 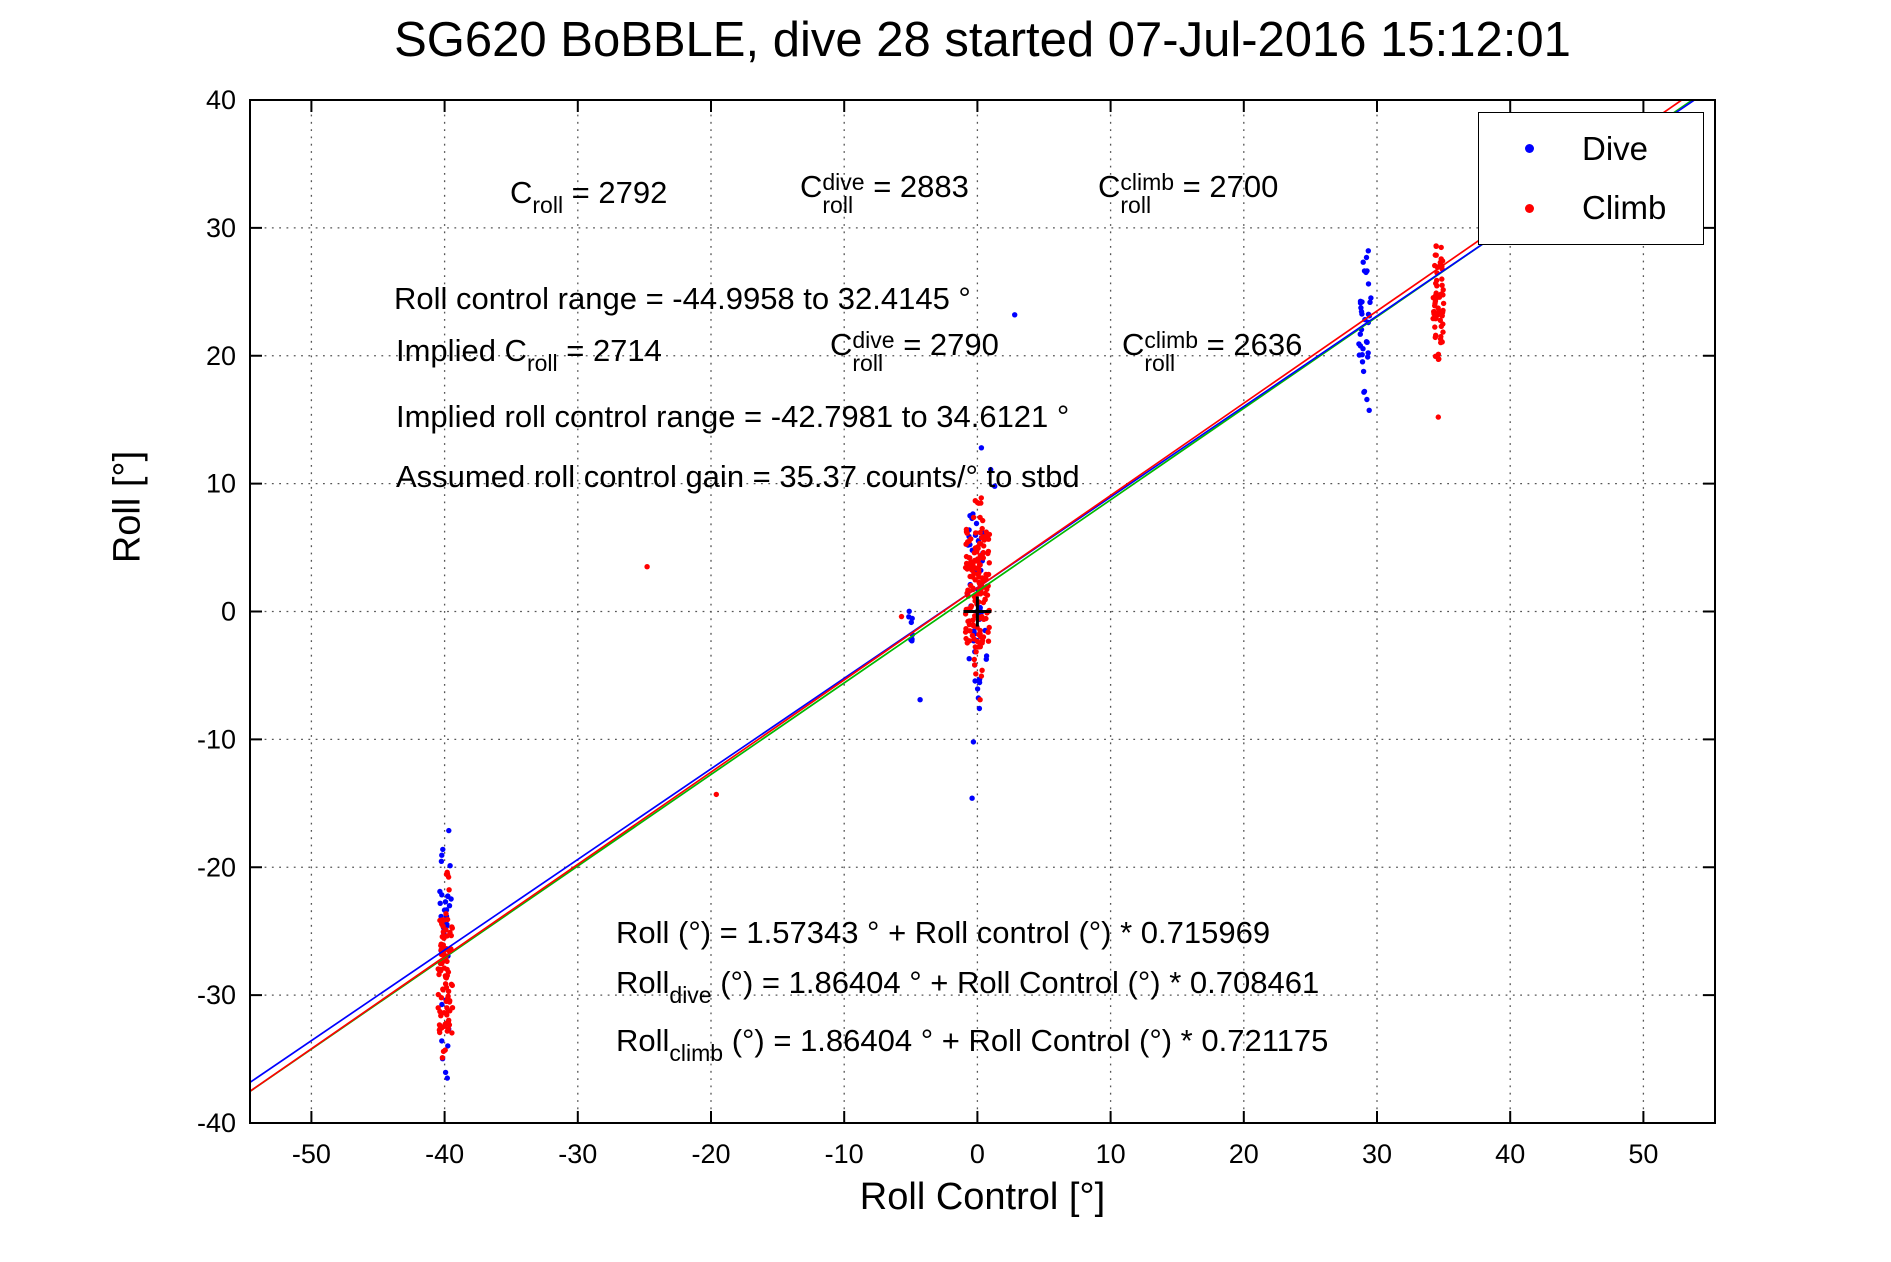 What do you see at coordinates (221, 356) in the screenshot?
I see `y-tick-label: 20` at bounding box center [221, 356].